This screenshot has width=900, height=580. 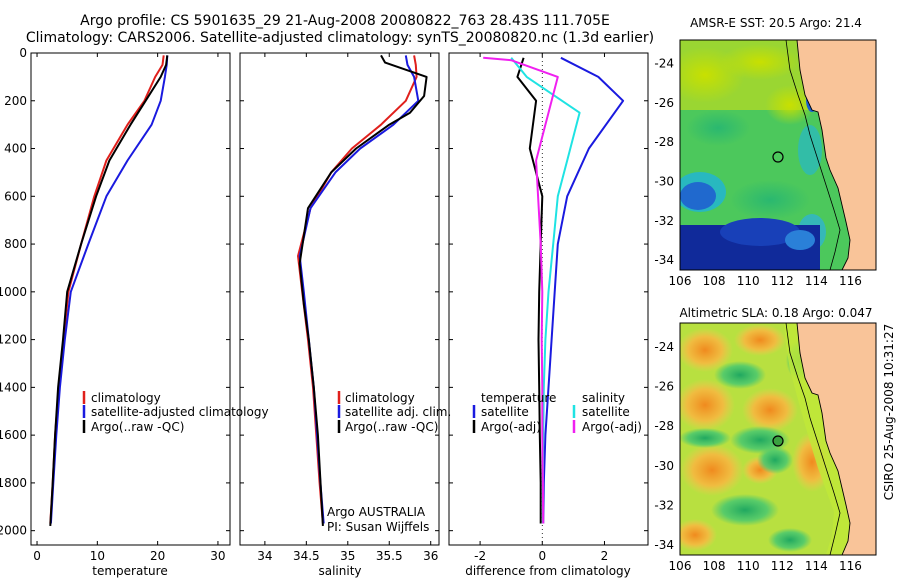 What do you see at coordinates (698, 196) in the screenshot?
I see `sst-cool-patch` at bounding box center [698, 196].